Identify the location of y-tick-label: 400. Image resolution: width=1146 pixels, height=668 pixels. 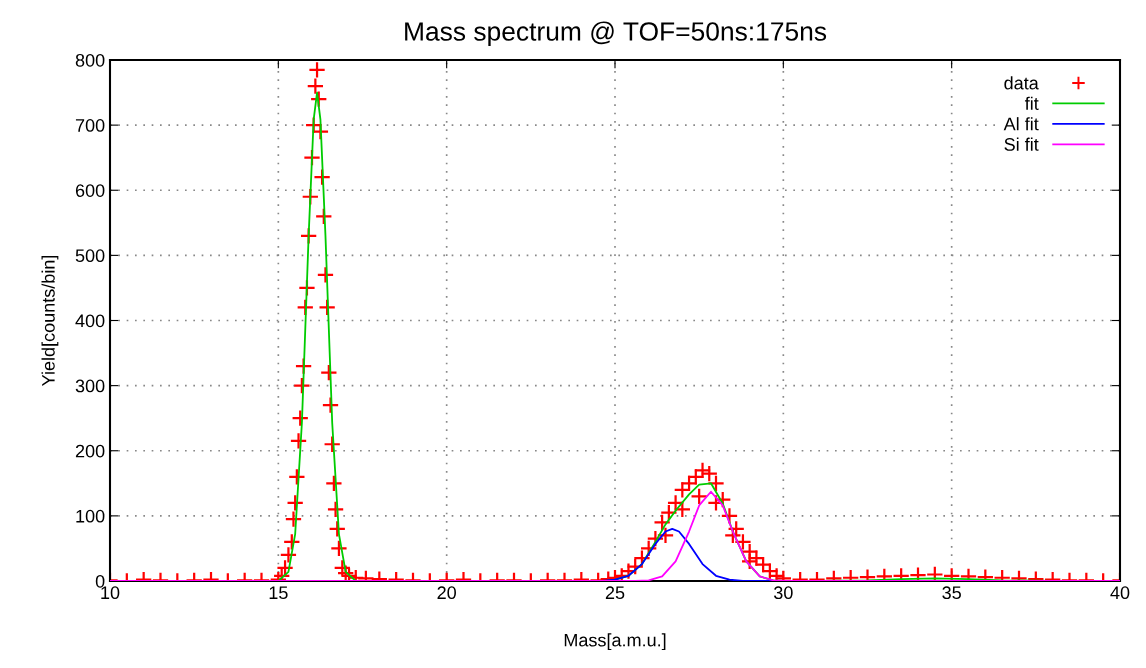
(90, 321).